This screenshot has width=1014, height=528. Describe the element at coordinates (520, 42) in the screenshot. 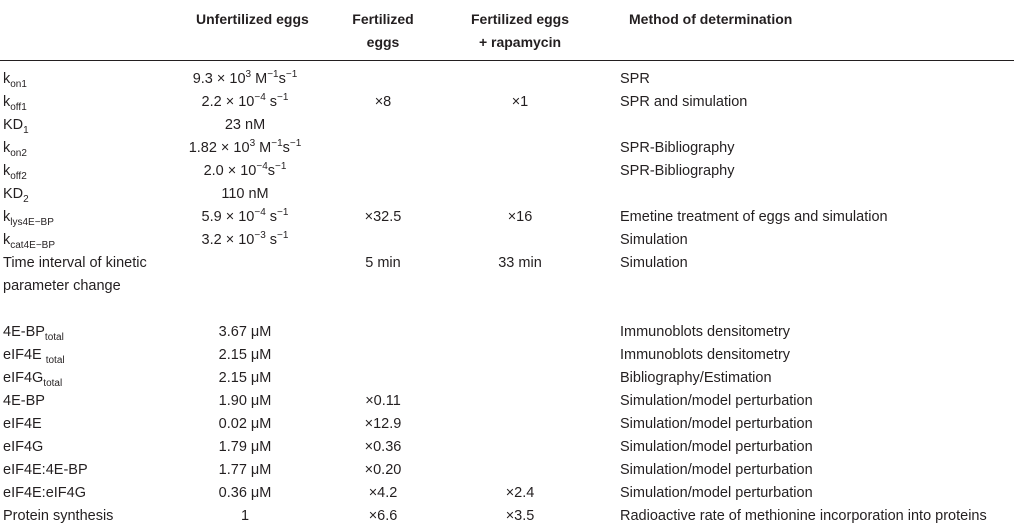

I see `header-rapamycin-line2: + rapamycin` at that location.